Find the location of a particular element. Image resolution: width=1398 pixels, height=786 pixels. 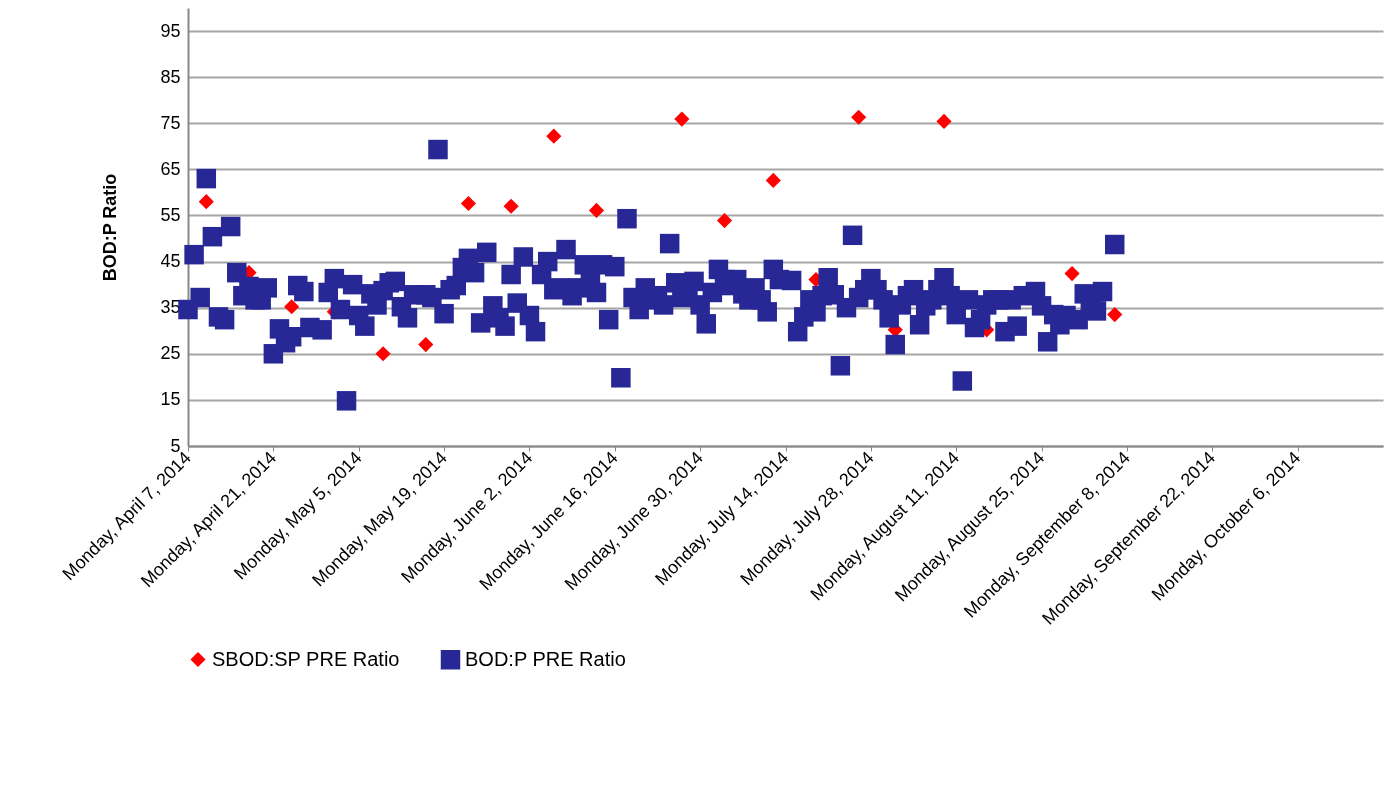

y-tick-label: 15 is located at coordinates (170, 399).